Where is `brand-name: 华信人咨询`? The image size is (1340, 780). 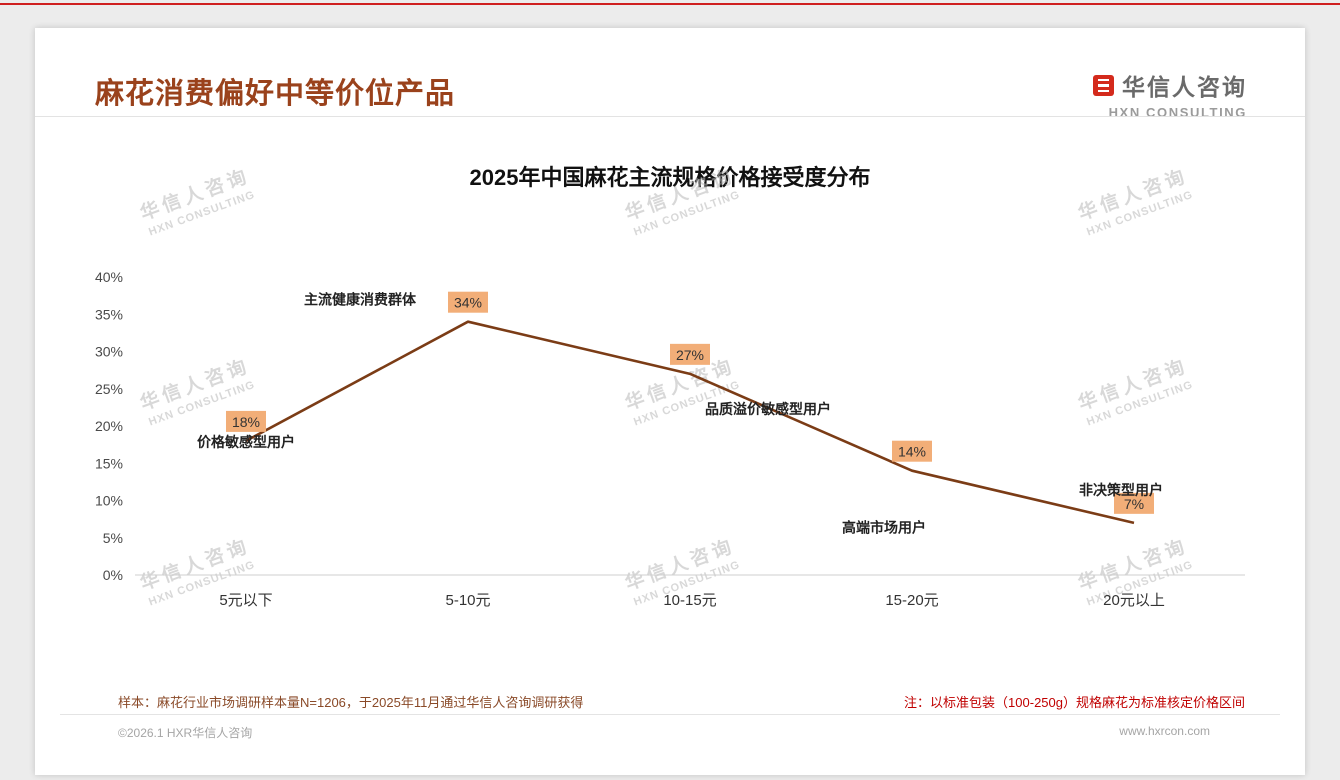 brand-name: 华信人咨询 is located at coordinates (1184, 87).